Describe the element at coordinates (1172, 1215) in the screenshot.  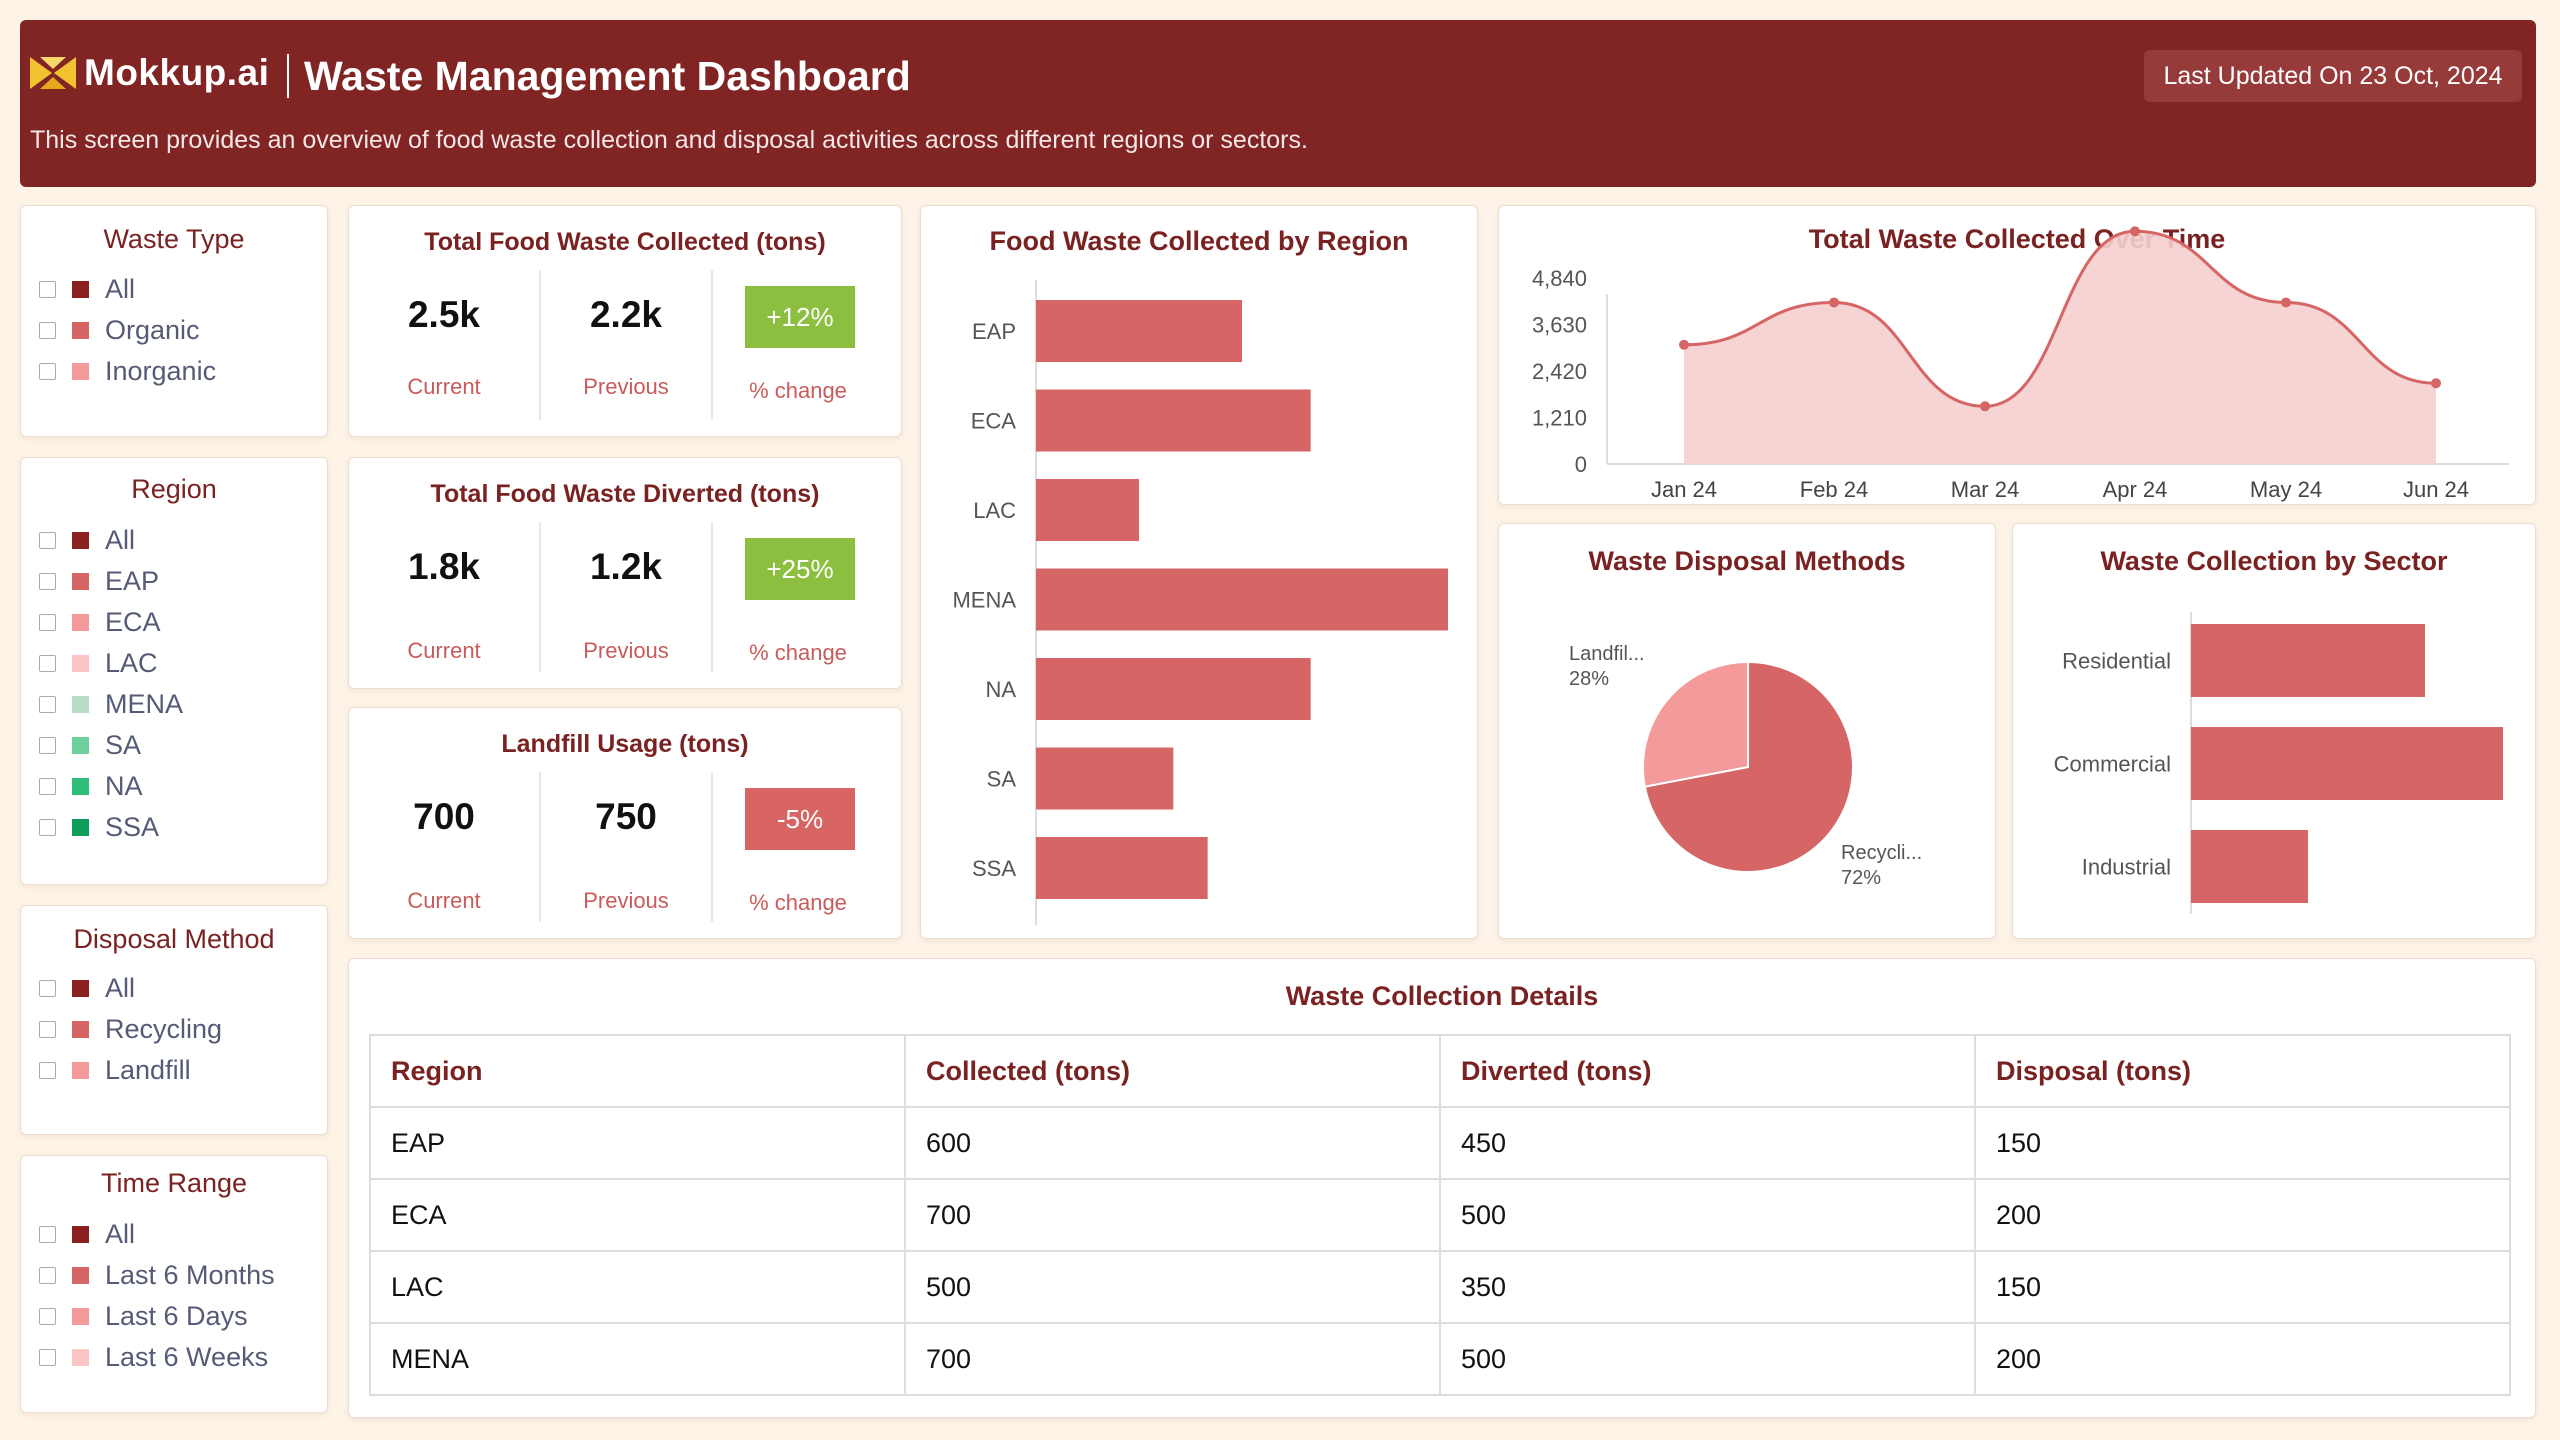
I see `table-cell: 700` at that location.